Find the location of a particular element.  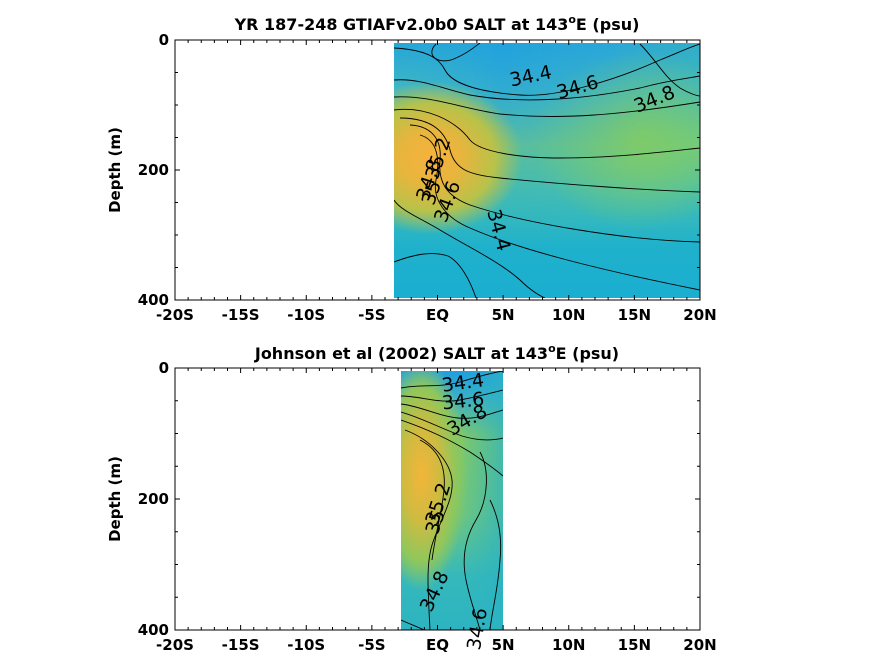

salinity-field-observed is located at coordinates (452, 500).